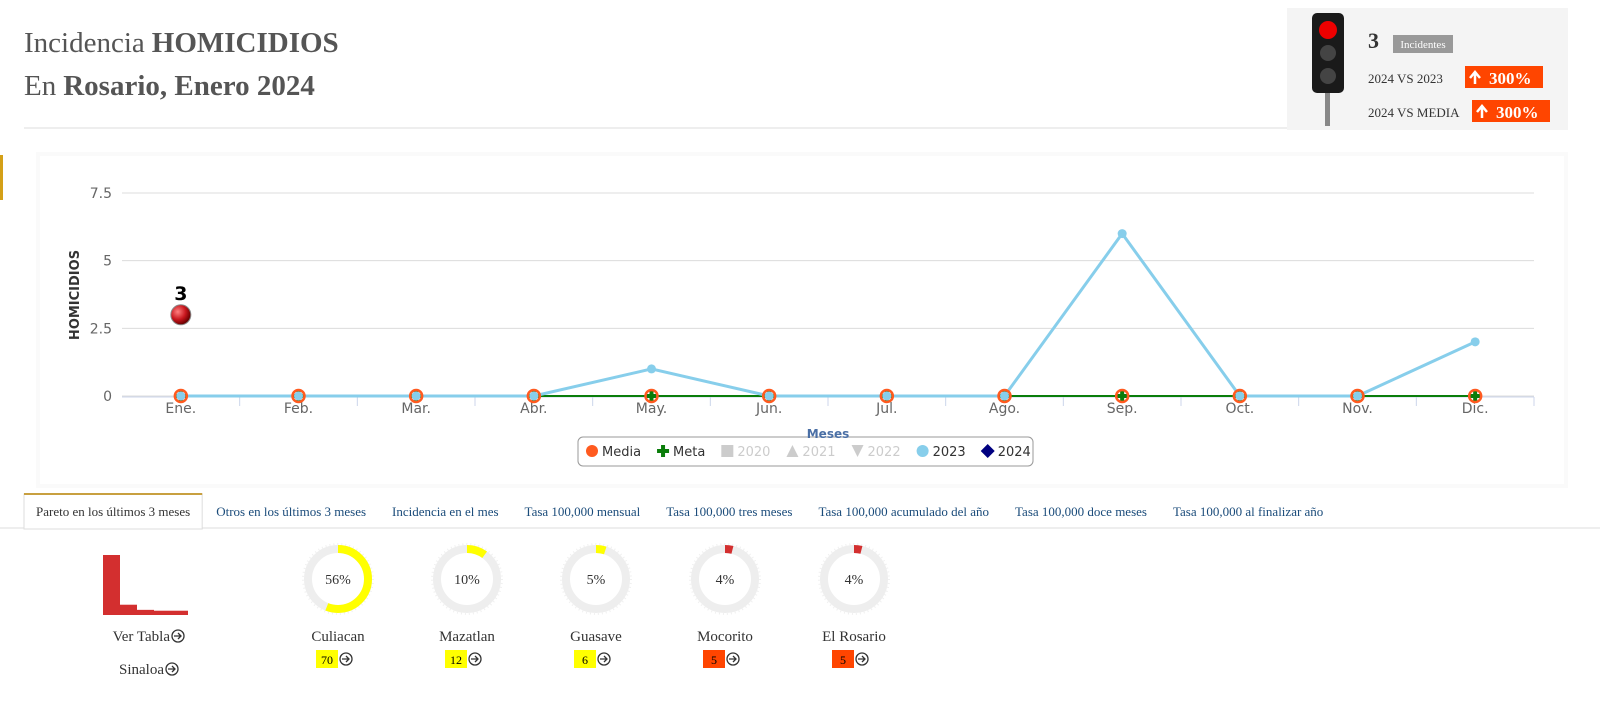 This screenshot has width=1600, height=701. What do you see at coordinates (1248, 511) in the screenshot?
I see `tab: Tasa 100,000 al finalizar año` at bounding box center [1248, 511].